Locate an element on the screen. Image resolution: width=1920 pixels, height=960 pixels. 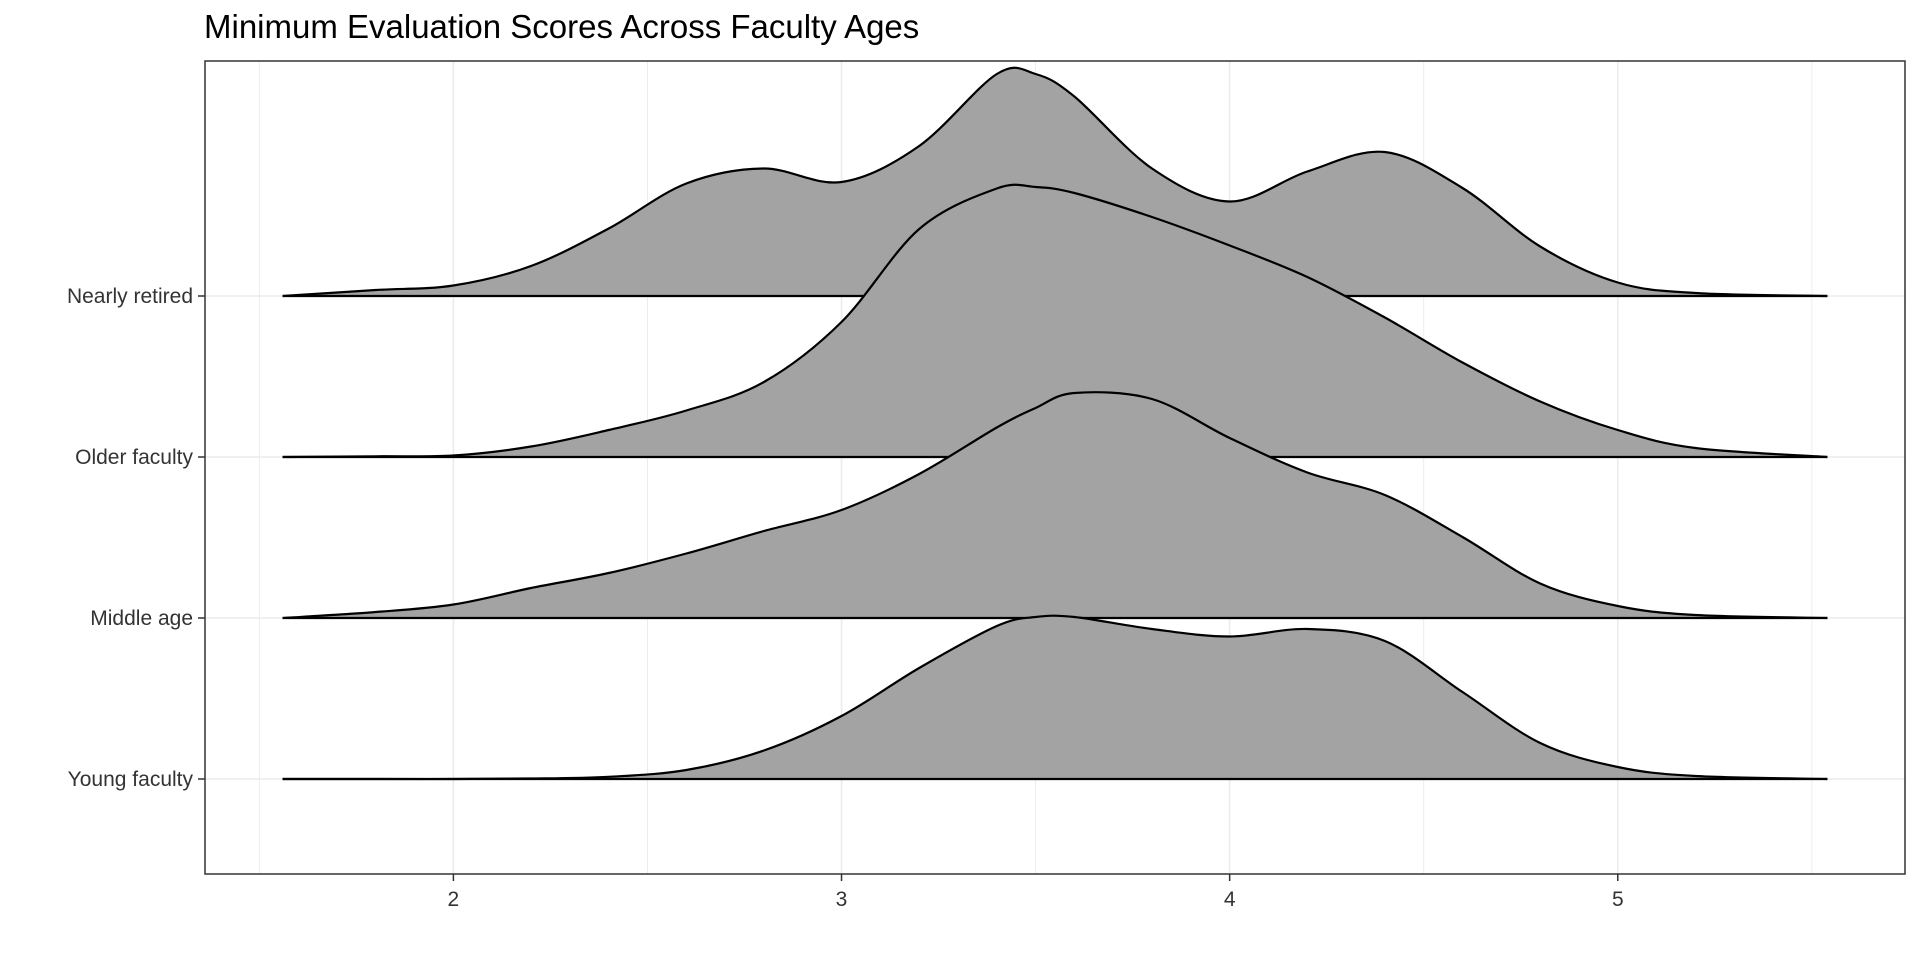
x-tick-label: 4 is located at coordinates (1230, 899).